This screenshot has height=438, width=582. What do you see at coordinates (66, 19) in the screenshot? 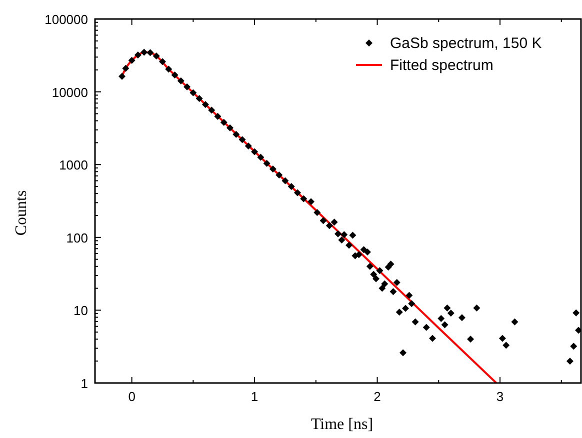
I see `y-tick-label: 100000` at bounding box center [66, 19].